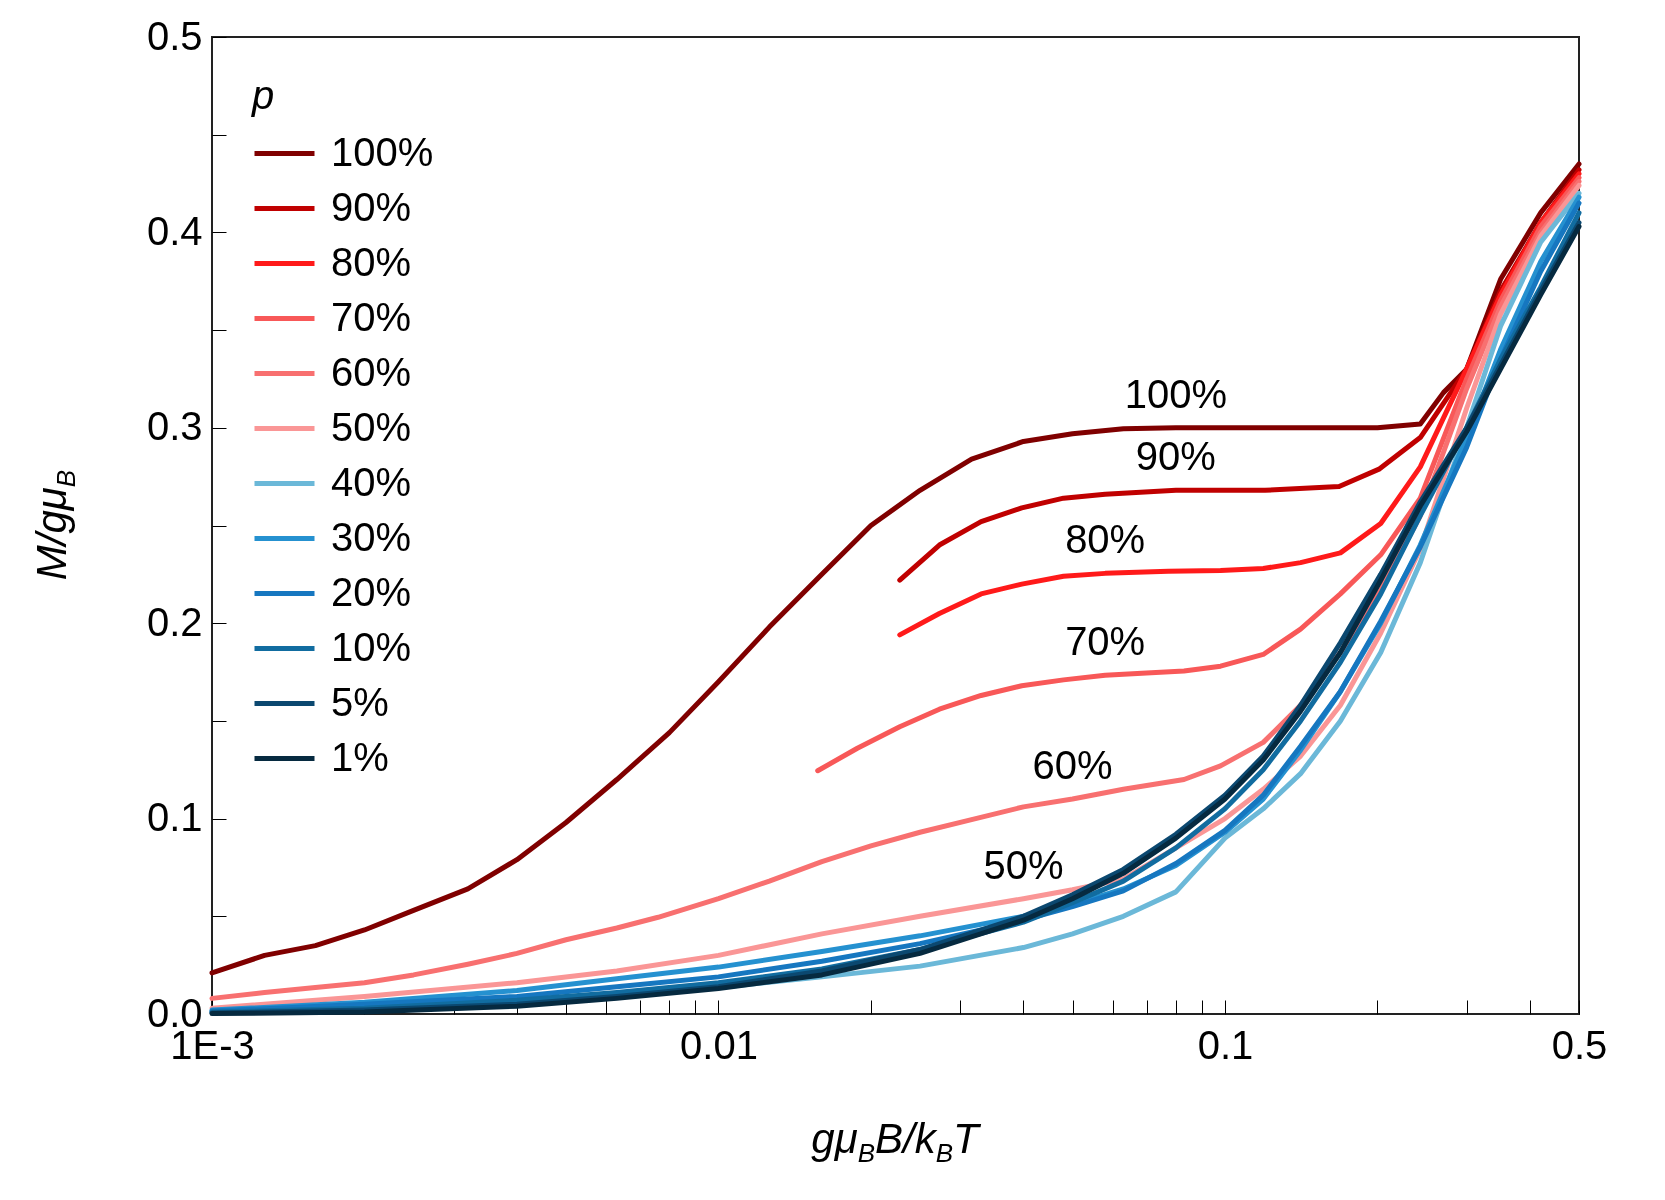  Describe the element at coordinates (1023, 864) in the screenshot. I see `annotation: 50%` at that location.